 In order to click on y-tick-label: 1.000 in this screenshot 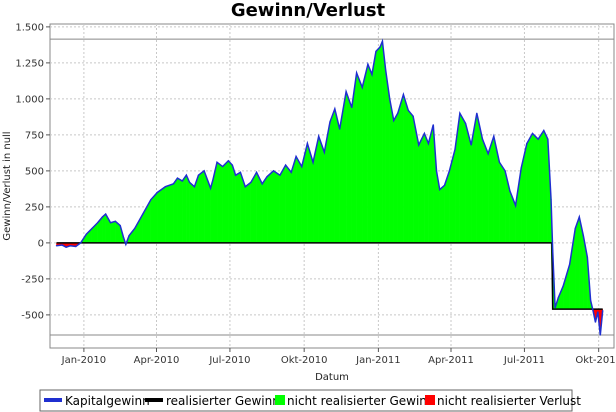, I will do `click(29, 99)`.